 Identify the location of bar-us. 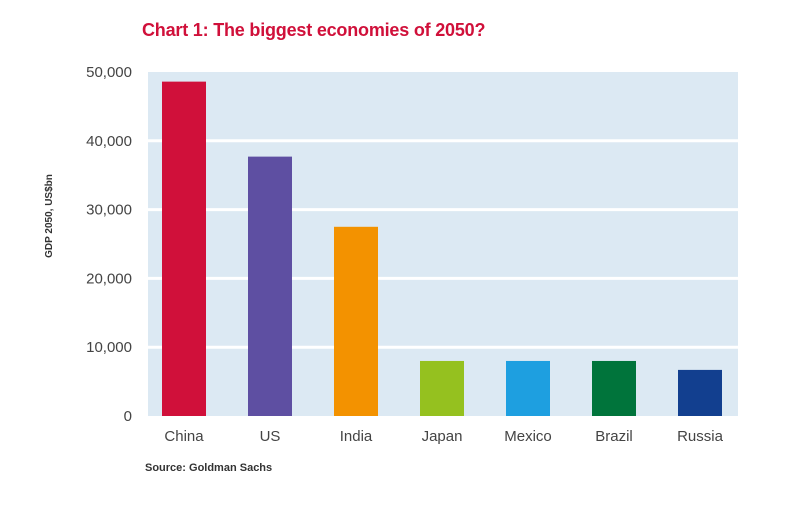
(270, 286).